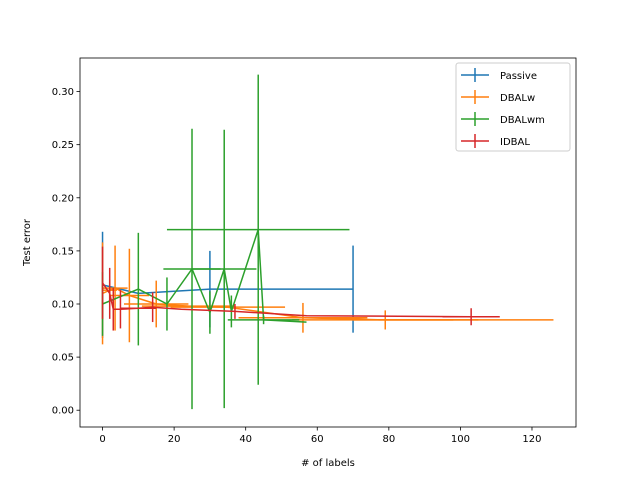  Describe the element at coordinates (517, 98) in the screenshot. I see `legend-label: DBALw` at that location.